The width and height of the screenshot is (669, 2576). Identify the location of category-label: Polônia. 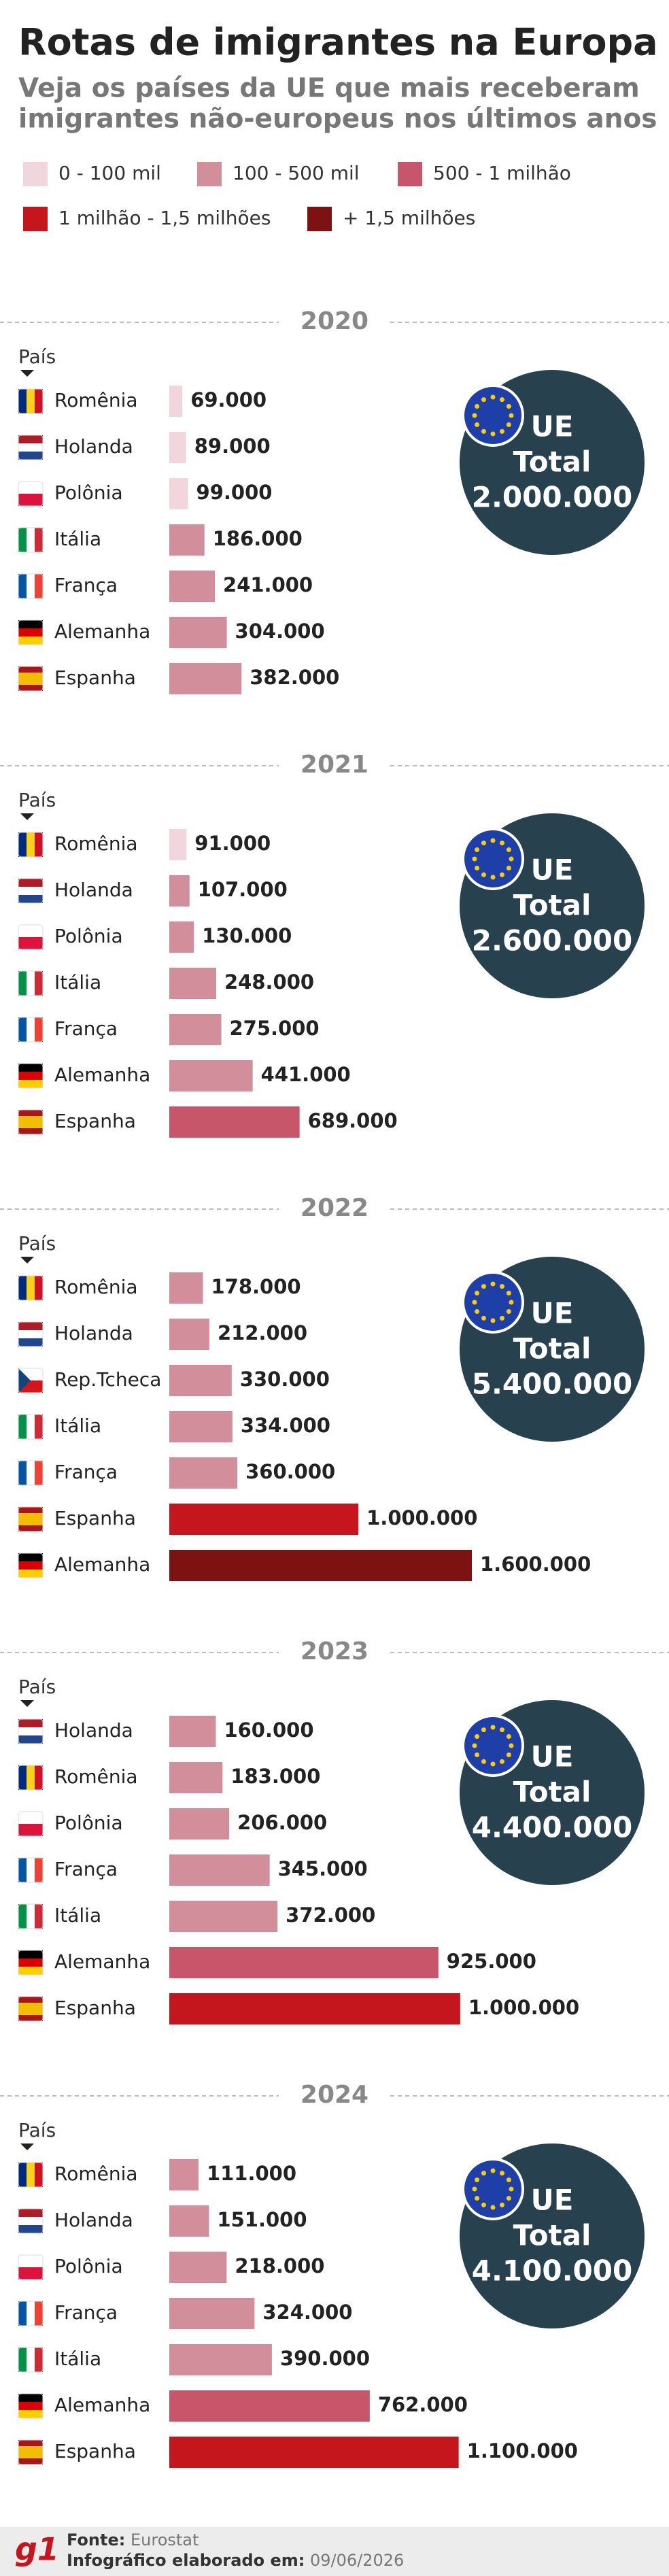
(89, 492).